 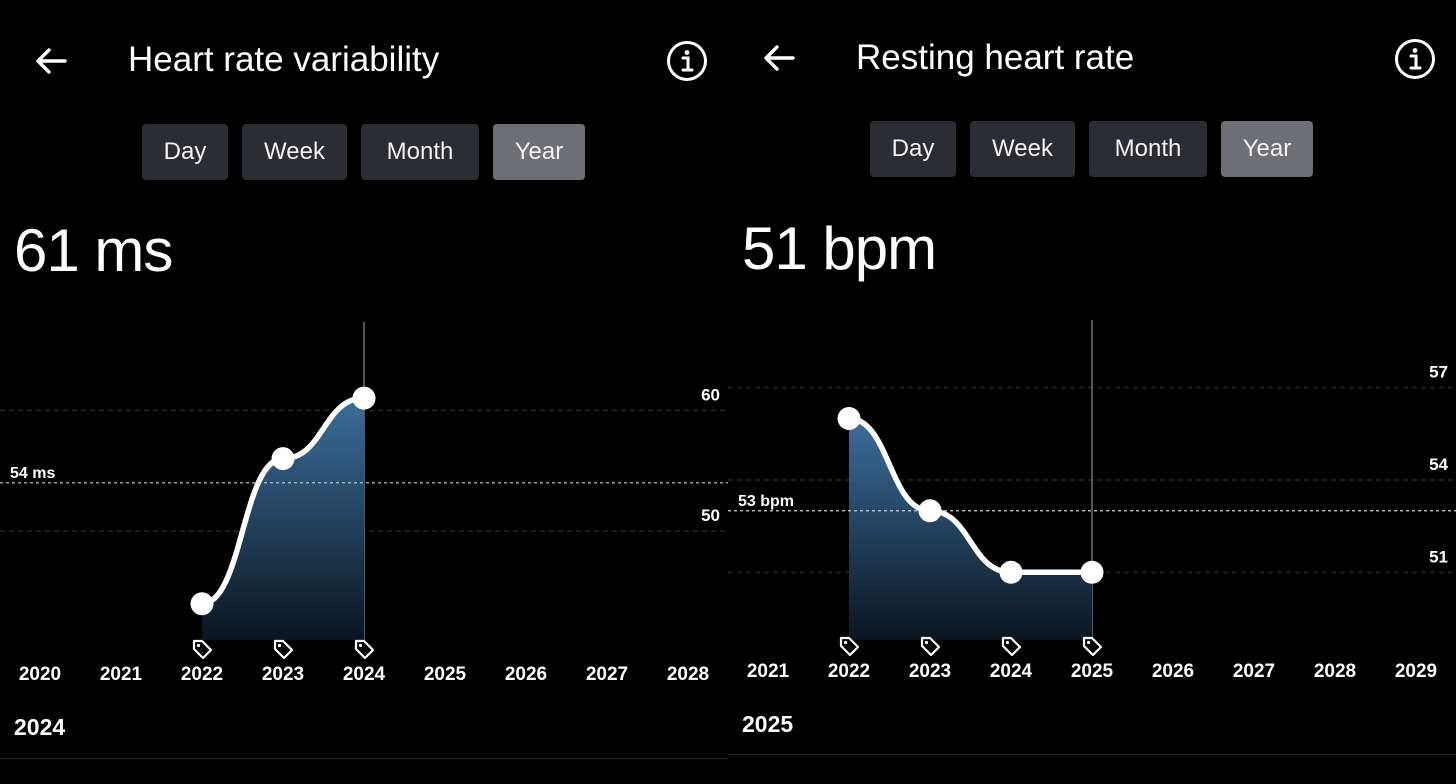 I want to click on average-label: 53 bpm, so click(x=766, y=501).